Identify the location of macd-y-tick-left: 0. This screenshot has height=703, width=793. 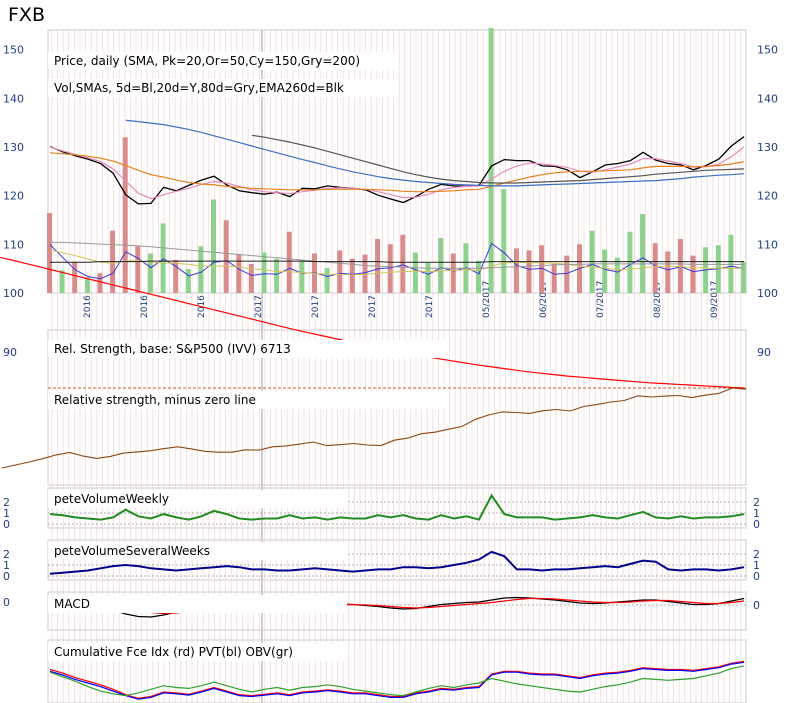
(6, 602).